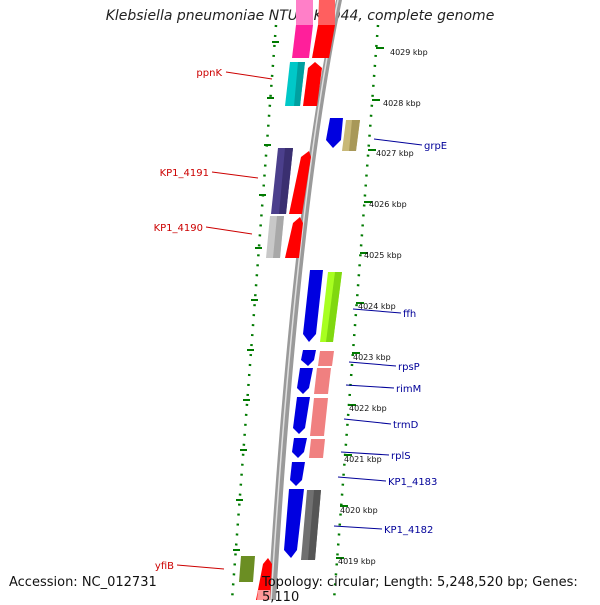  I want to click on gene-cyan, so click(295, 84).